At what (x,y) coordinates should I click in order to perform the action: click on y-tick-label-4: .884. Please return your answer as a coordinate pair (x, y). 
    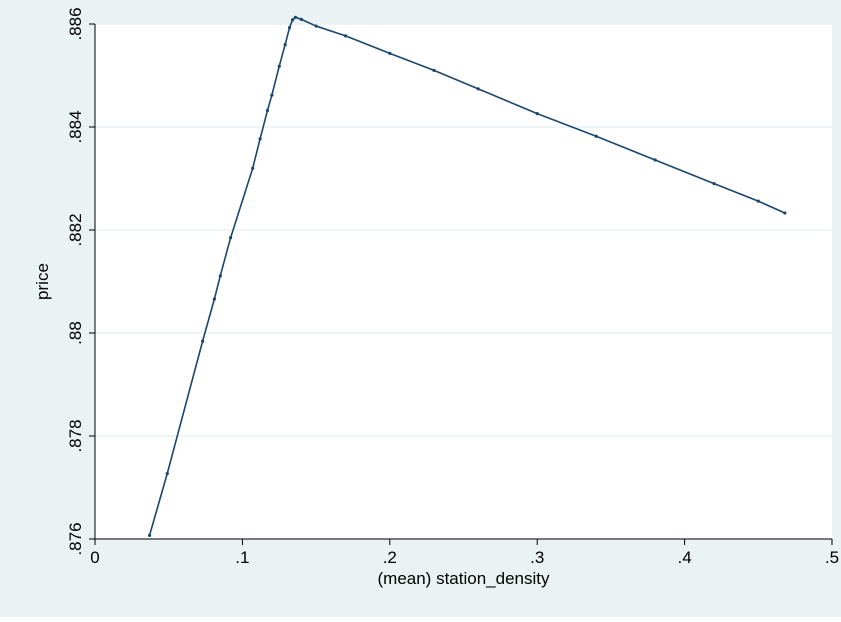
    Looking at the image, I should click on (75, 126).